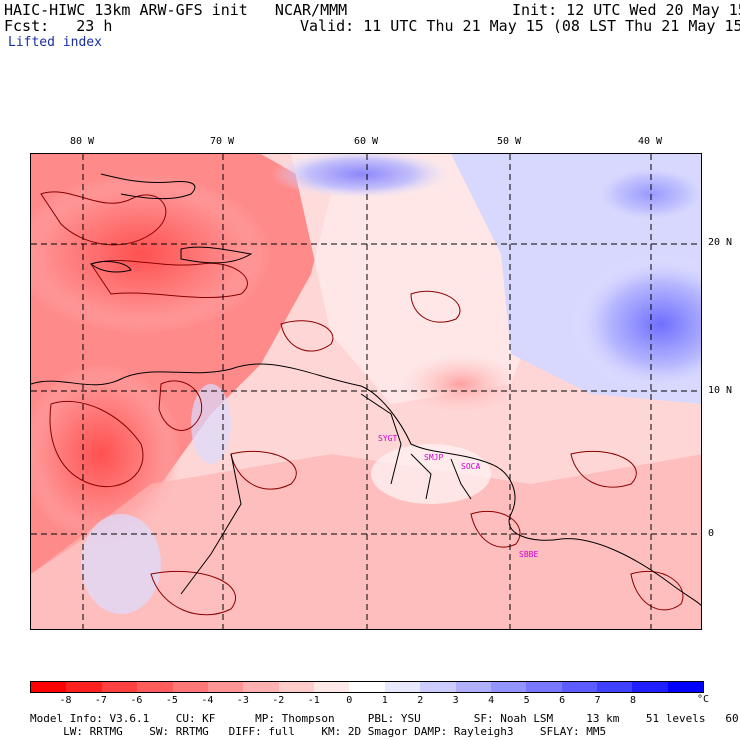 The height and width of the screenshot is (740, 740). Describe the element at coordinates (55, 42) in the screenshot. I see `field-name: Lifted index` at that location.